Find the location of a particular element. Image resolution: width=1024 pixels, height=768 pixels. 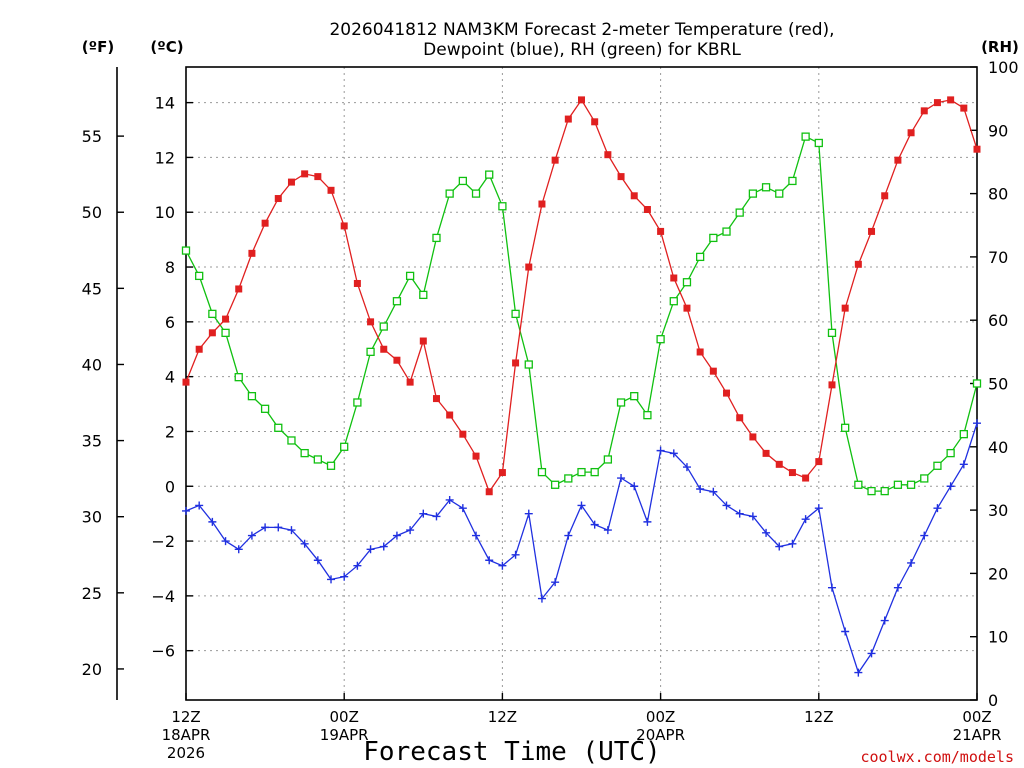

celsius-tick-label: −2 is located at coordinates (163, 541).